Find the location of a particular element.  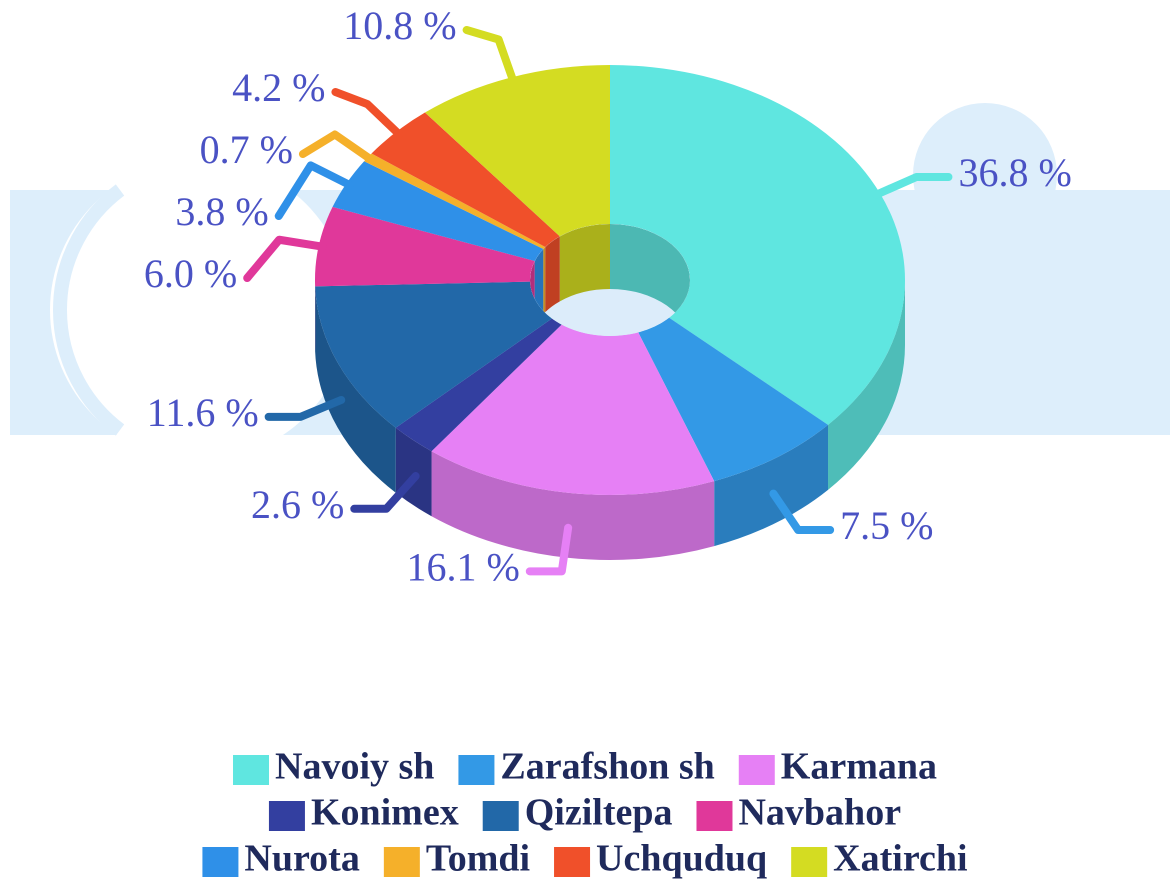

legend-label: Xatirchi is located at coordinates (900, 859).